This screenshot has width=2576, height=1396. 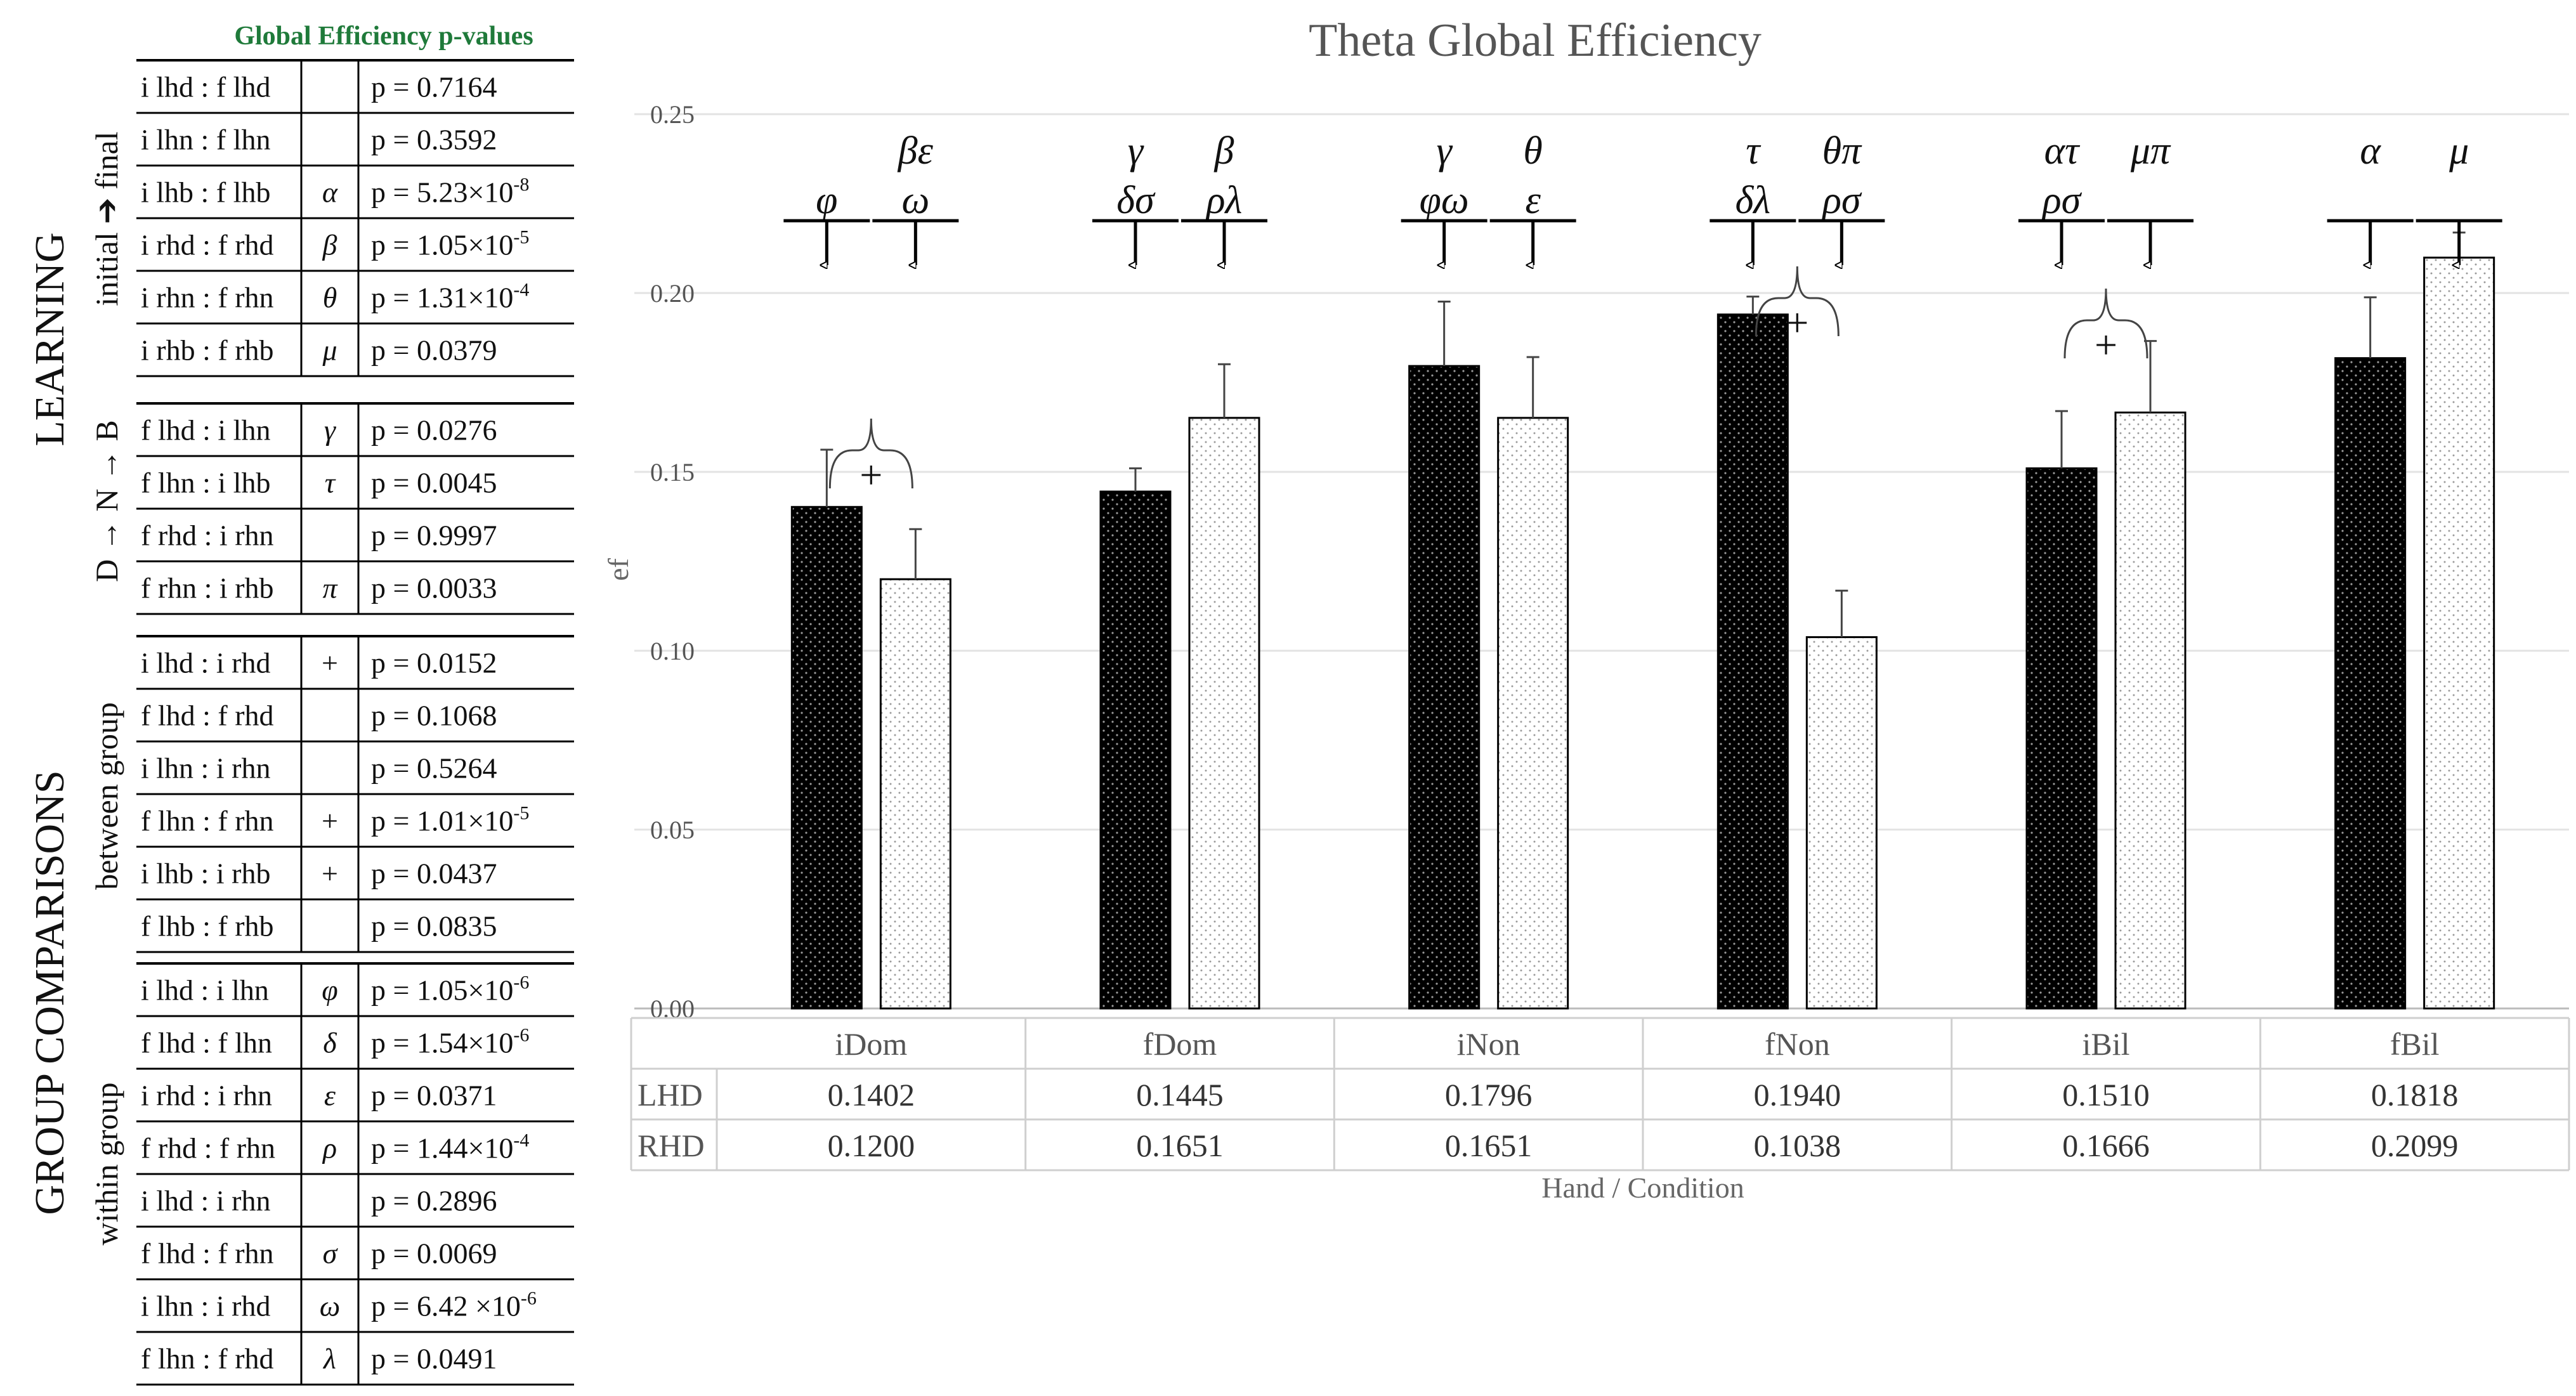 What do you see at coordinates (50, 993) in the screenshot?
I see `section-group-comparisons-label: GROUP COMPARISONS` at bounding box center [50, 993].